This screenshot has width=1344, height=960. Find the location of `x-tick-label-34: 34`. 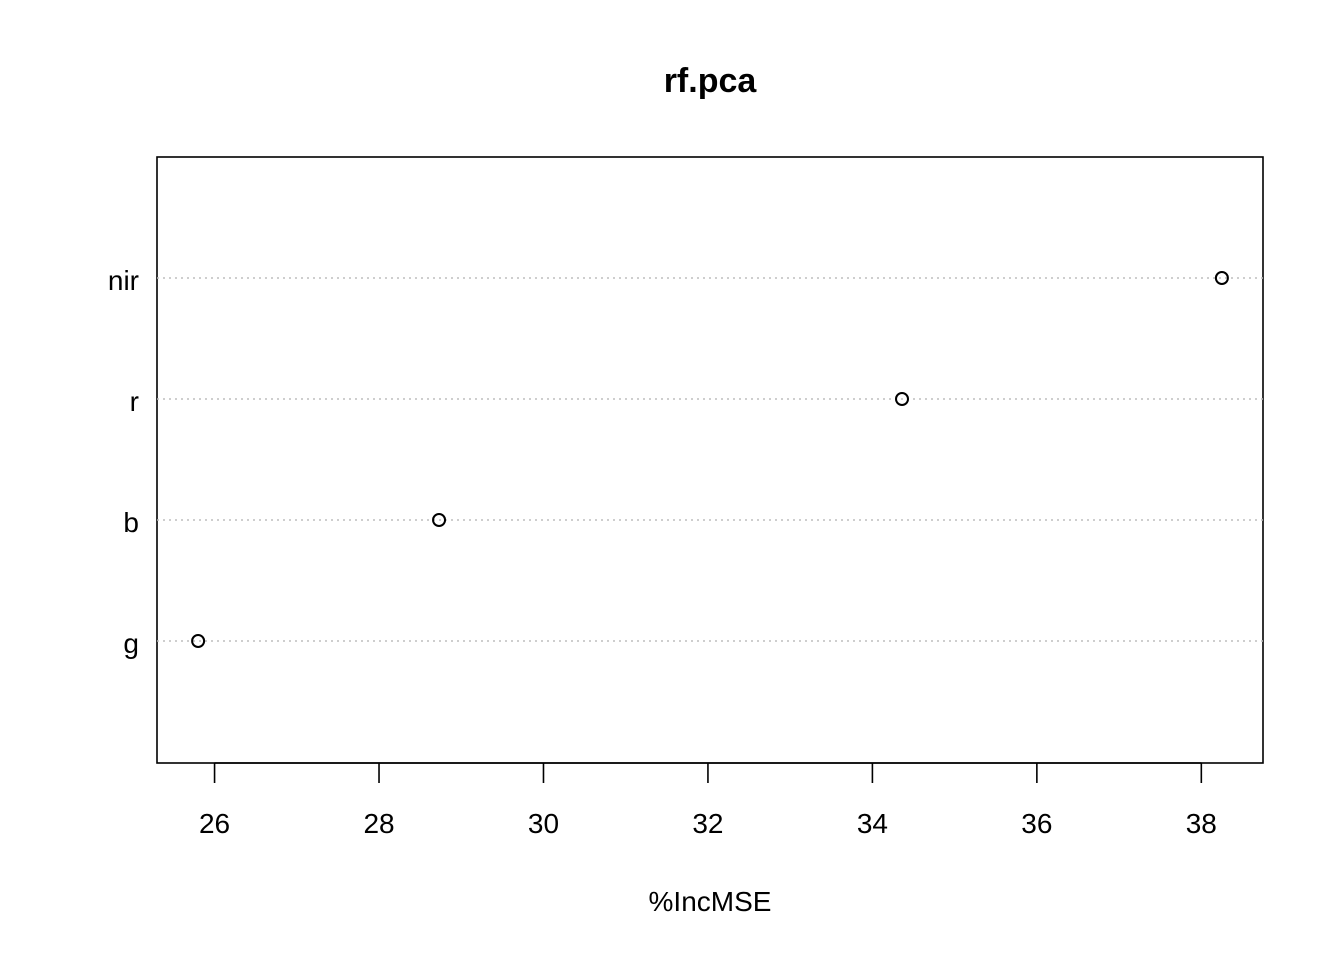

x-tick-label-34: 34 is located at coordinates (872, 823).